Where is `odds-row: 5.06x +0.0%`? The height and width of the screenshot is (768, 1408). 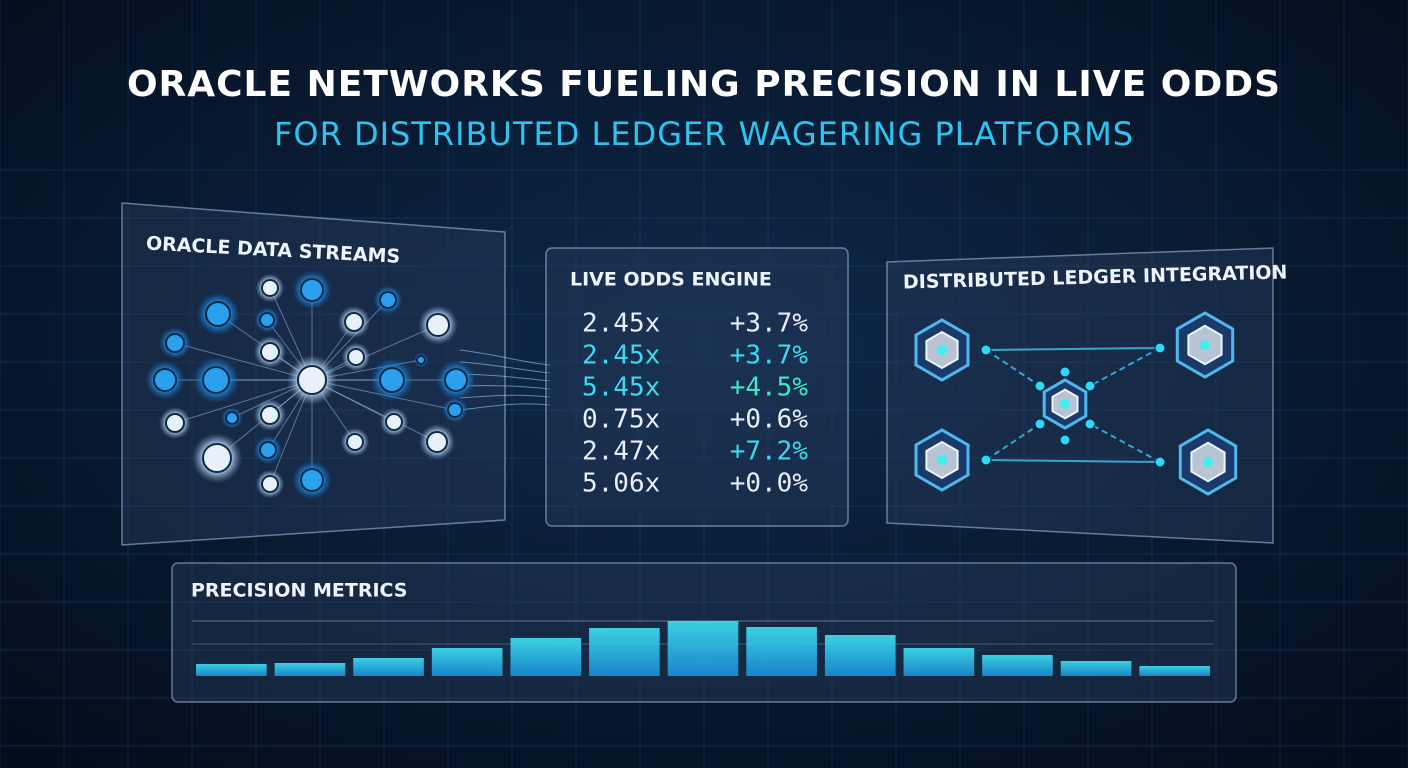
odds-row: 5.06x +0.0% is located at coordinates (695, 484).